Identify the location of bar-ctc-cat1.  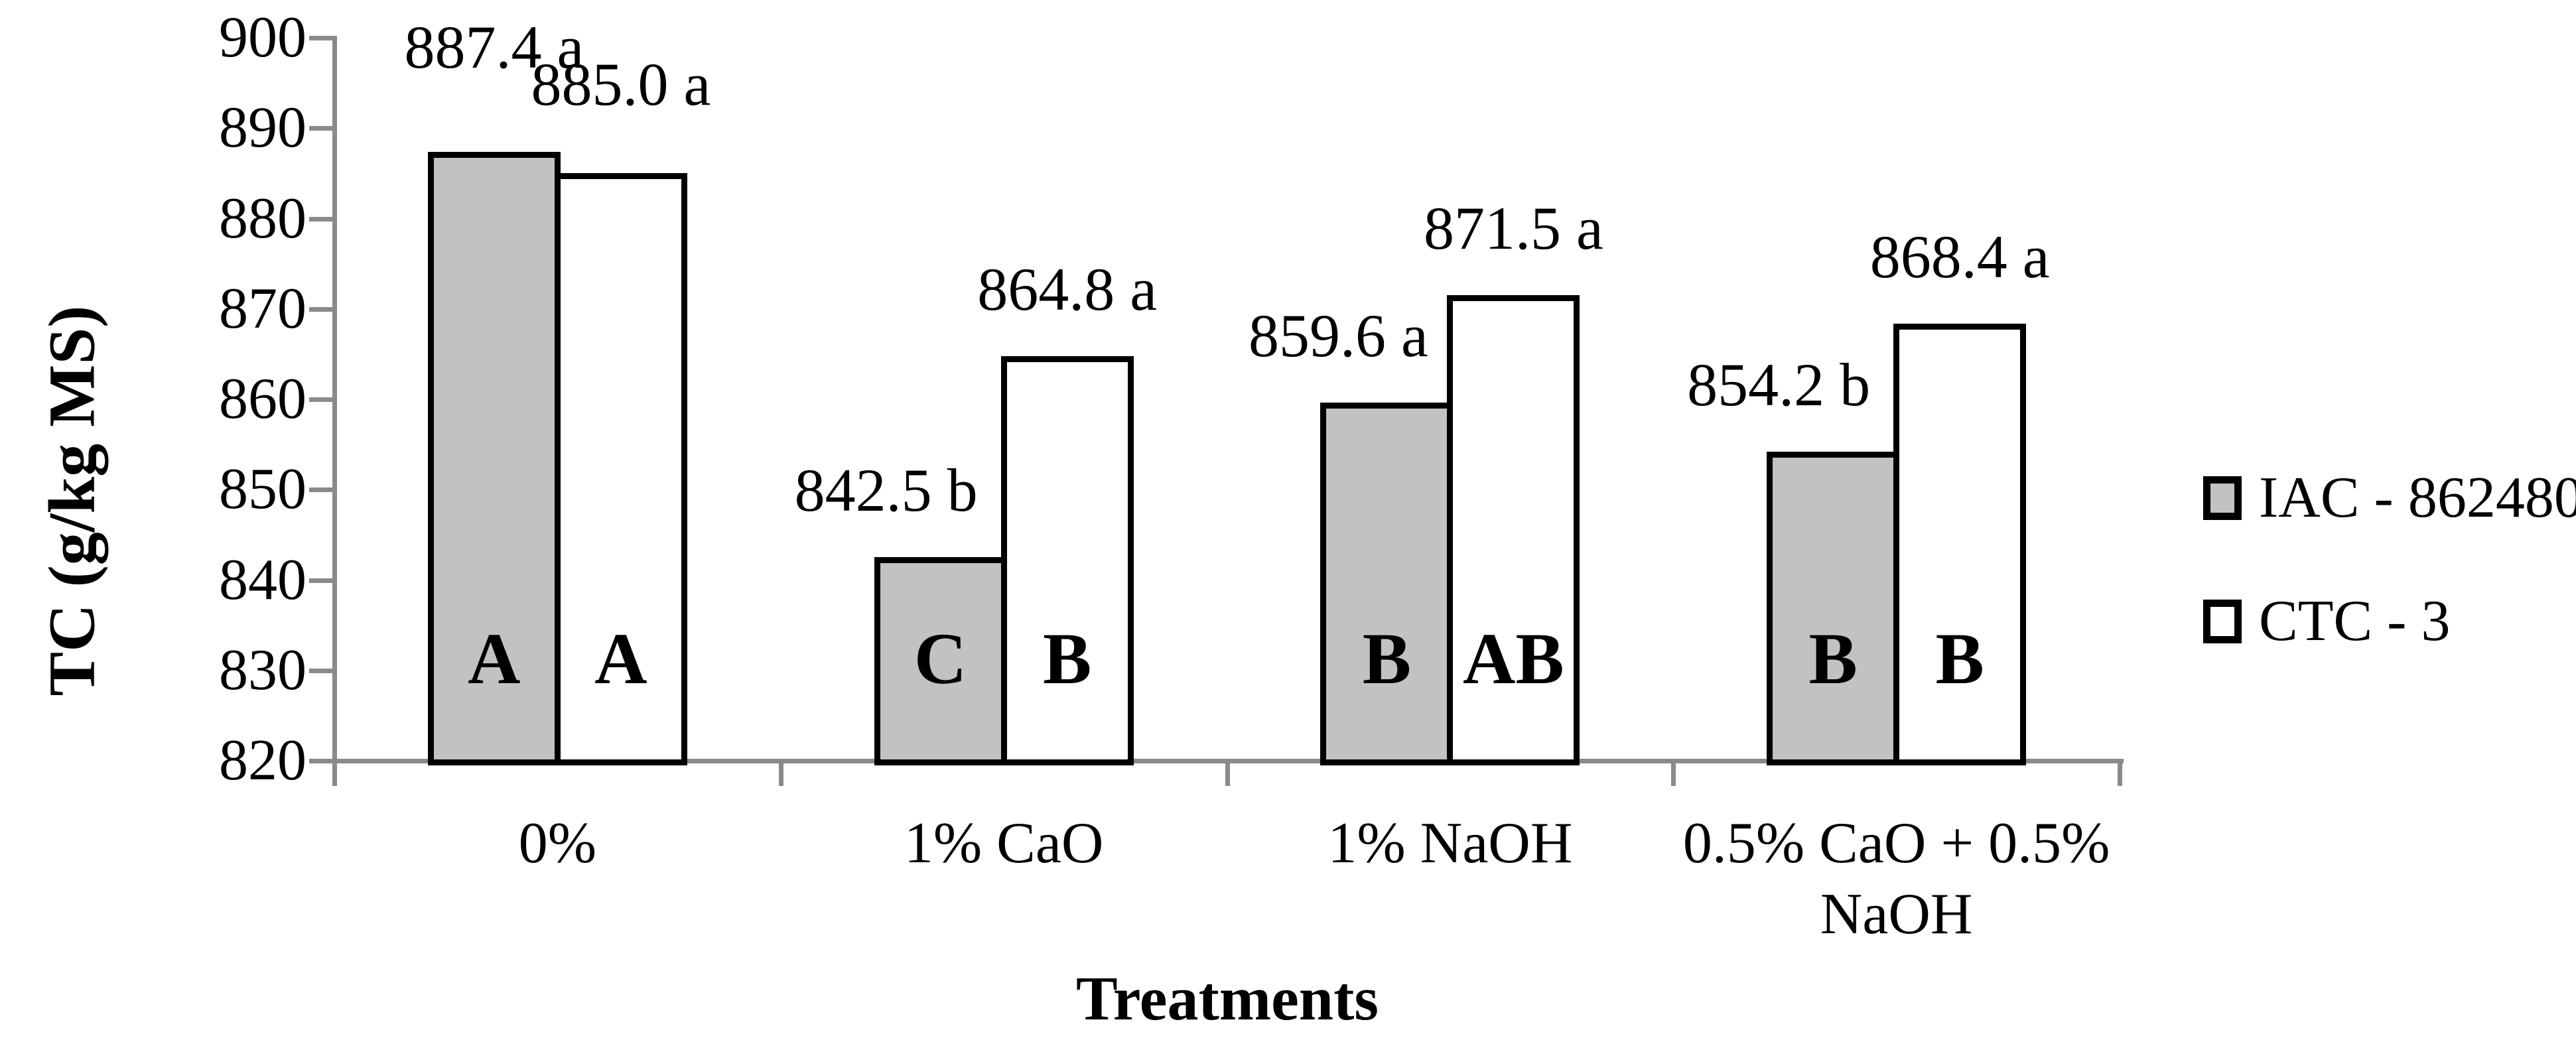
(1067, 560).